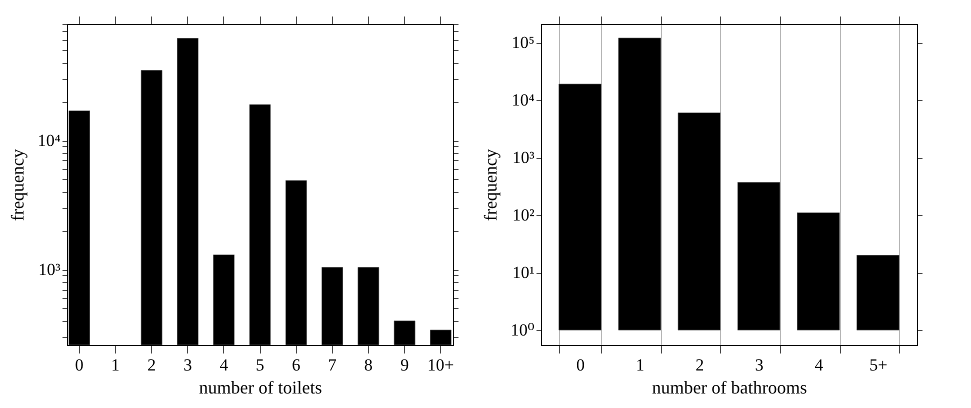 The width and height of the screenshot is (971, 408). Describe the element at coordinates (523, 42) in the screenshot. I see `y-tick-label: 10⁵` at that location.